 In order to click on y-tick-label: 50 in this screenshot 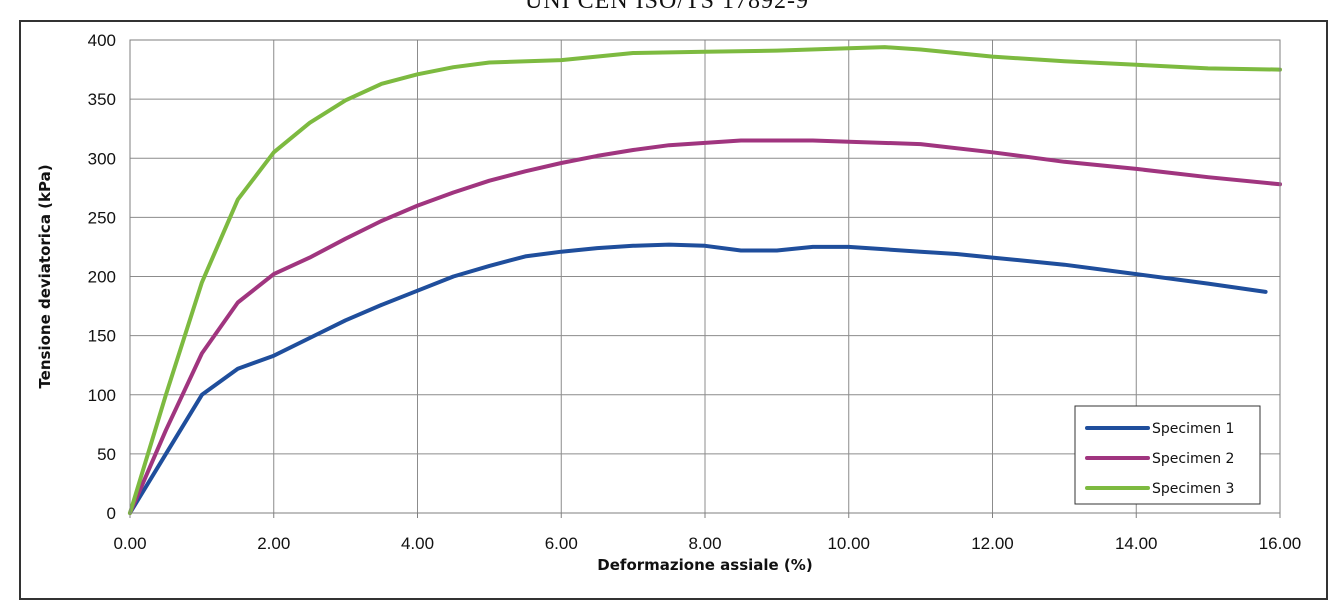, I will do `click(106, 454)`.